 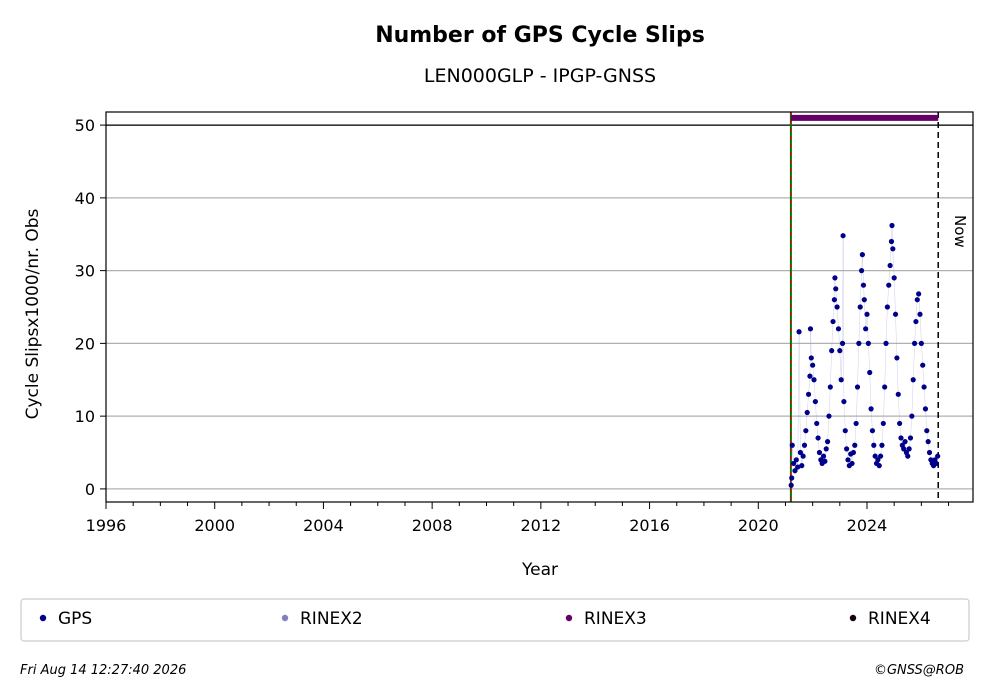 I want to click on legend-label: RINEX3, so click(x=615, y=619).